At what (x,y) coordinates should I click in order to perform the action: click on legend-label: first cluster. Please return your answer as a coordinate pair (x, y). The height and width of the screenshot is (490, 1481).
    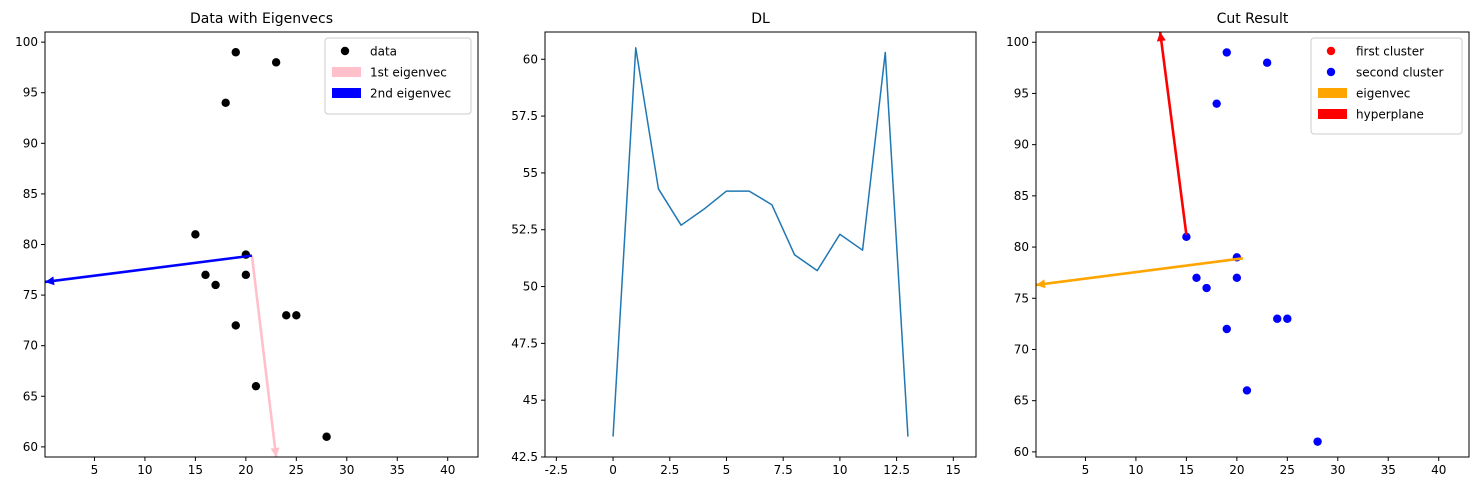
    Looking at the image, I should click on (1390, 52).